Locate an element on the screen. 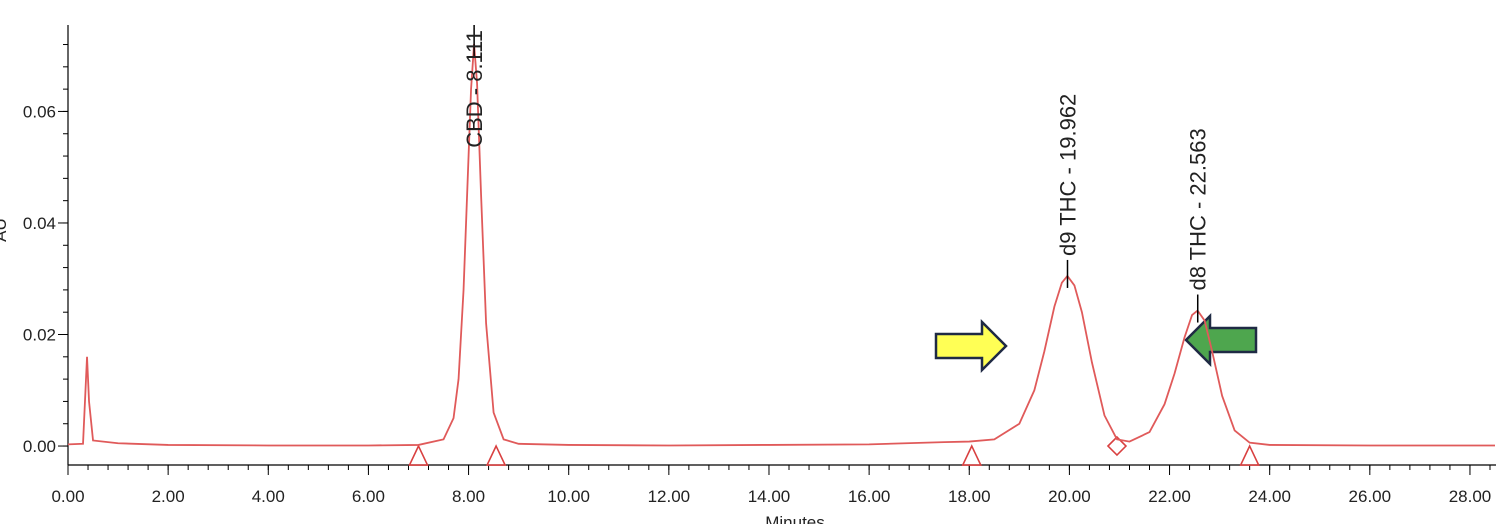  x-tick-label: 22.00 is located at coordinates (1169, 496).